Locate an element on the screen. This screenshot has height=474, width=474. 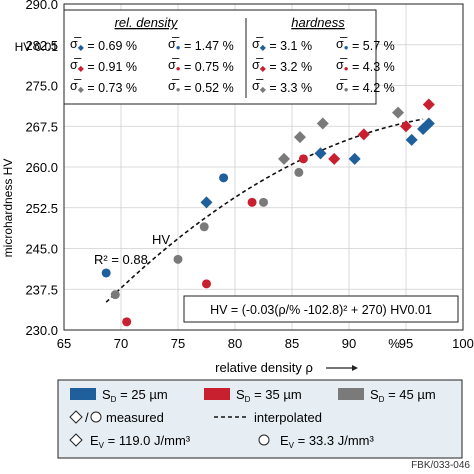
x-tick-label: 100 is located at coordinates (463, 343).